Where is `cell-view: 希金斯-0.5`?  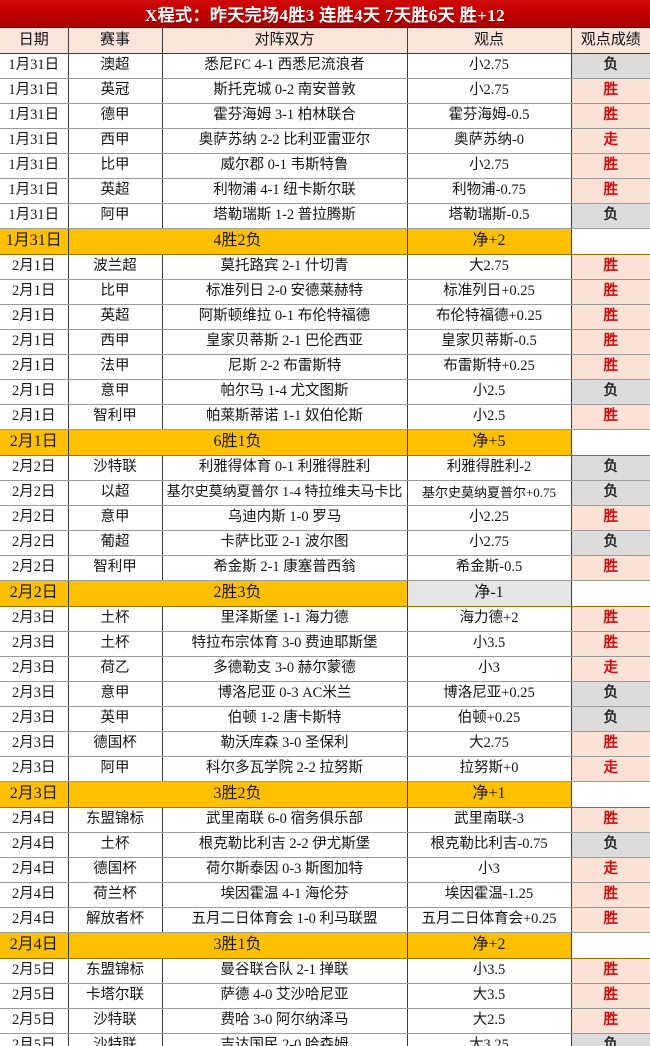
cell-view: 希金斯-0.5 is located at coordinates (489, 568).